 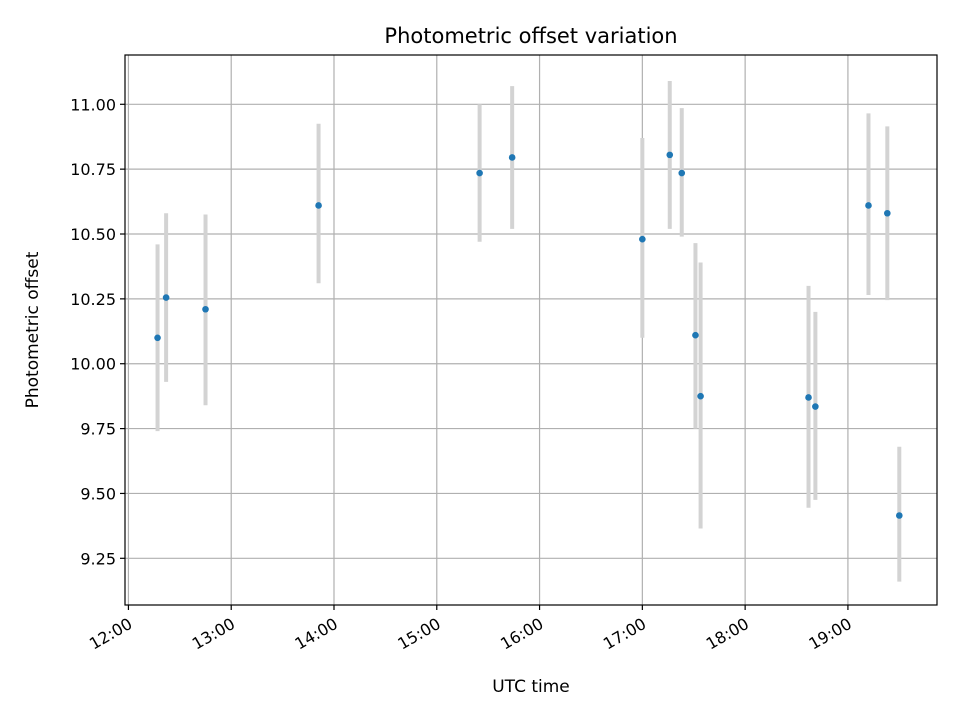 What do you see at coordinates (530, 36) in the screenshot?
I see `chart-title: Photometric offset variation` at bounding box center [530, 36].